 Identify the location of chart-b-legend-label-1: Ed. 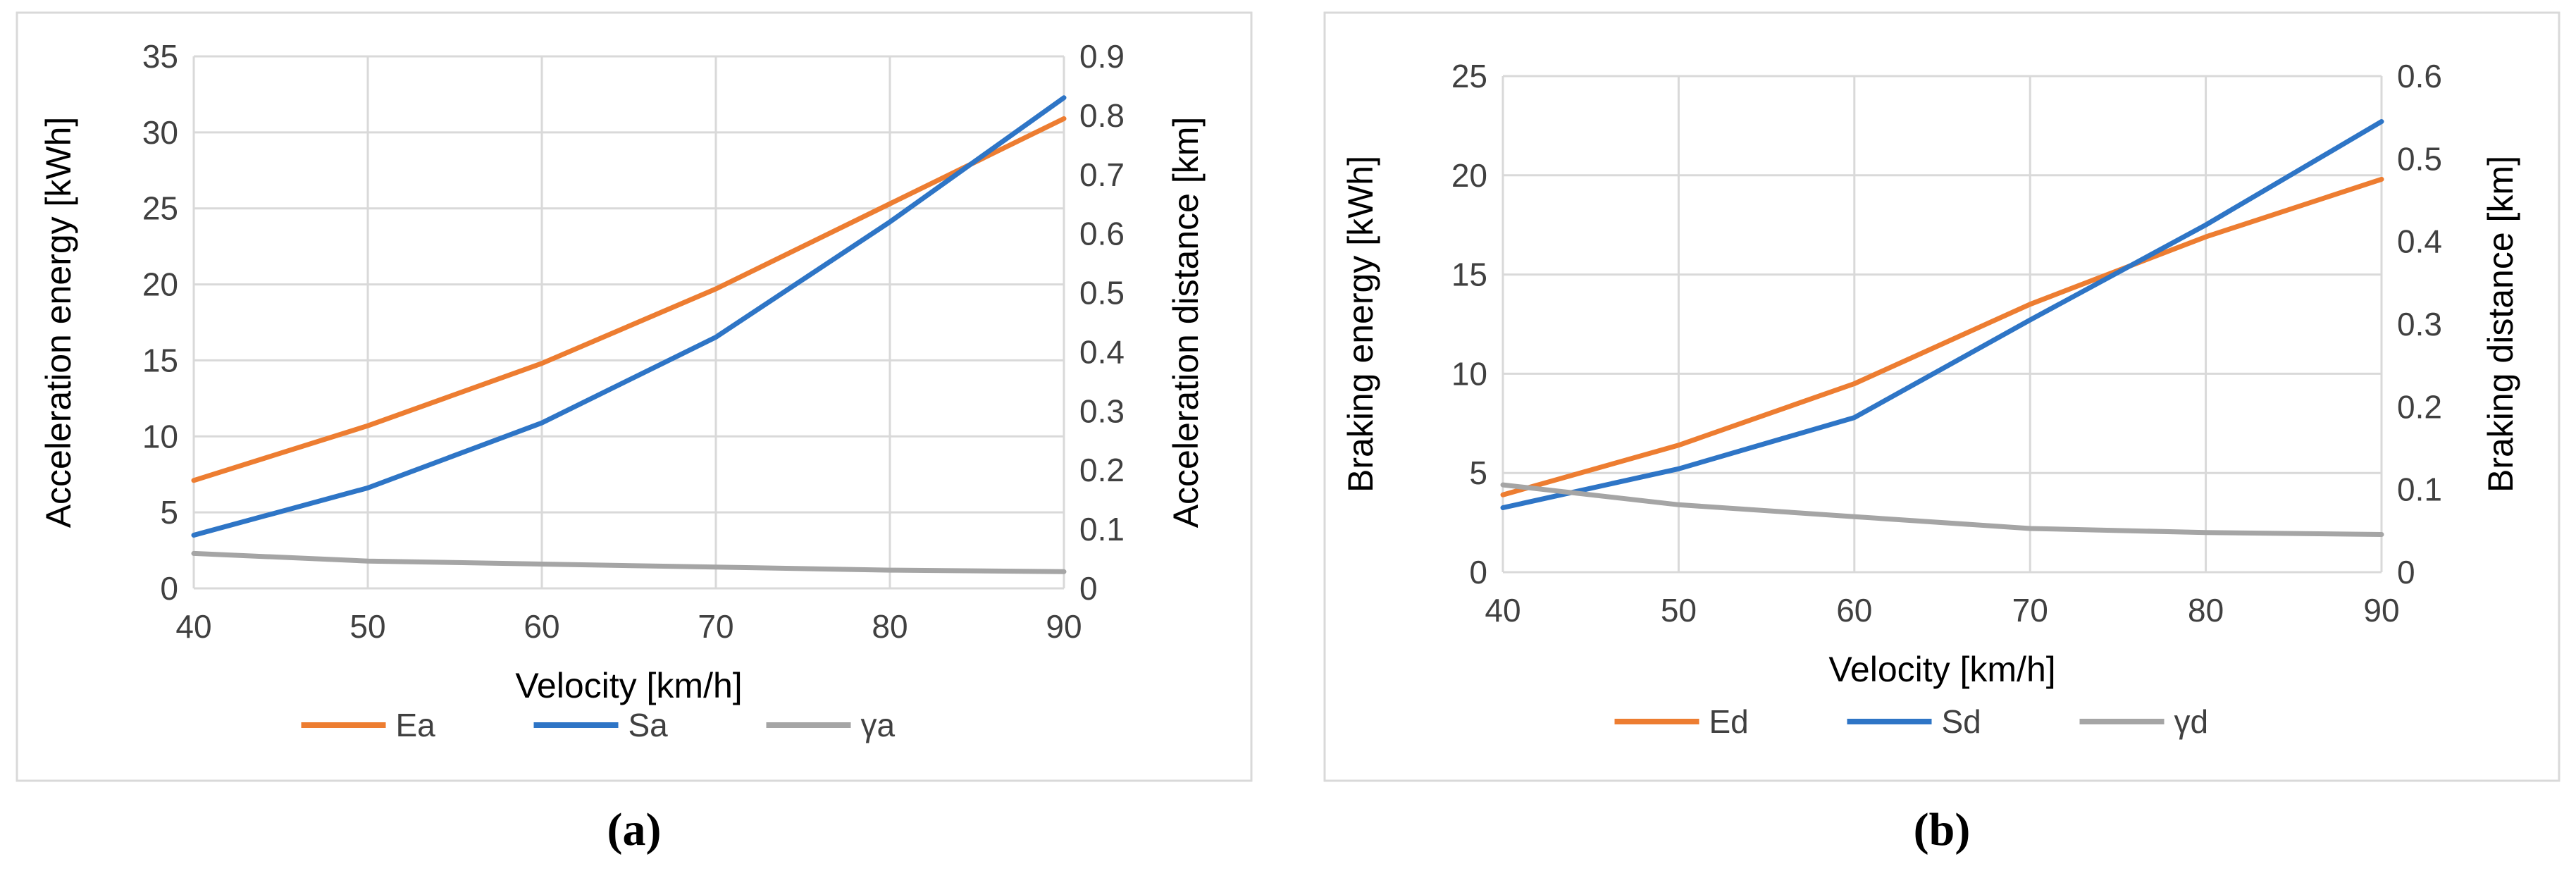
(1729, 721).